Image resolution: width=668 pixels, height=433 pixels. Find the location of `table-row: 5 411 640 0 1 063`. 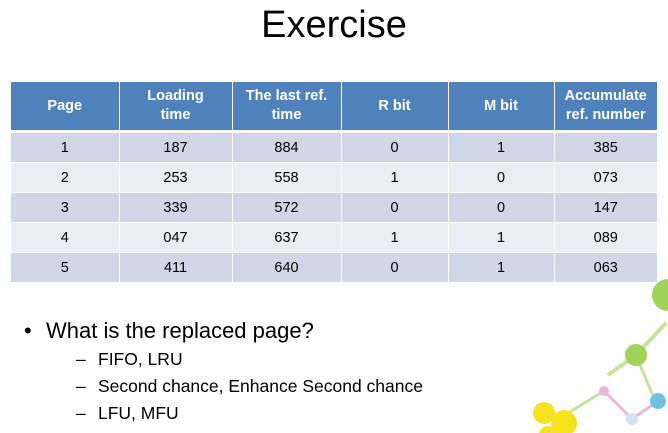

table-row: 5 411 640 0 1 063 is located at coordinates (334, 267).